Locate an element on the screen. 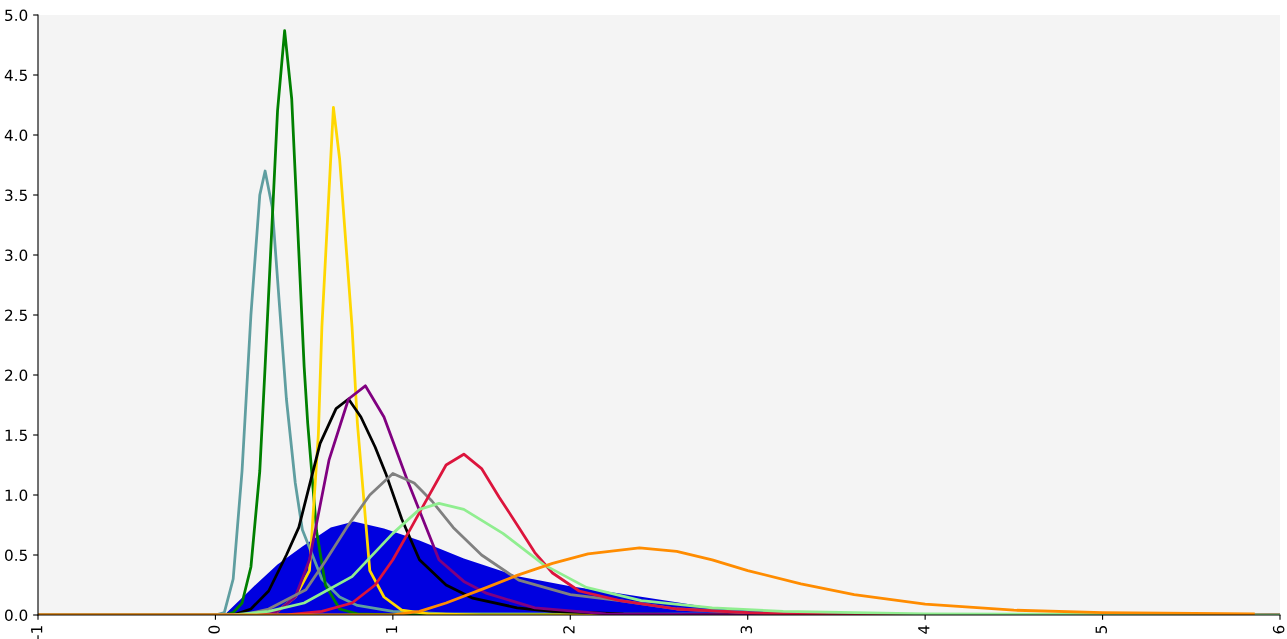 This screenshot has width=1287, height=639. y-tick-label: 4.0 is located at coordinates (16, 135).